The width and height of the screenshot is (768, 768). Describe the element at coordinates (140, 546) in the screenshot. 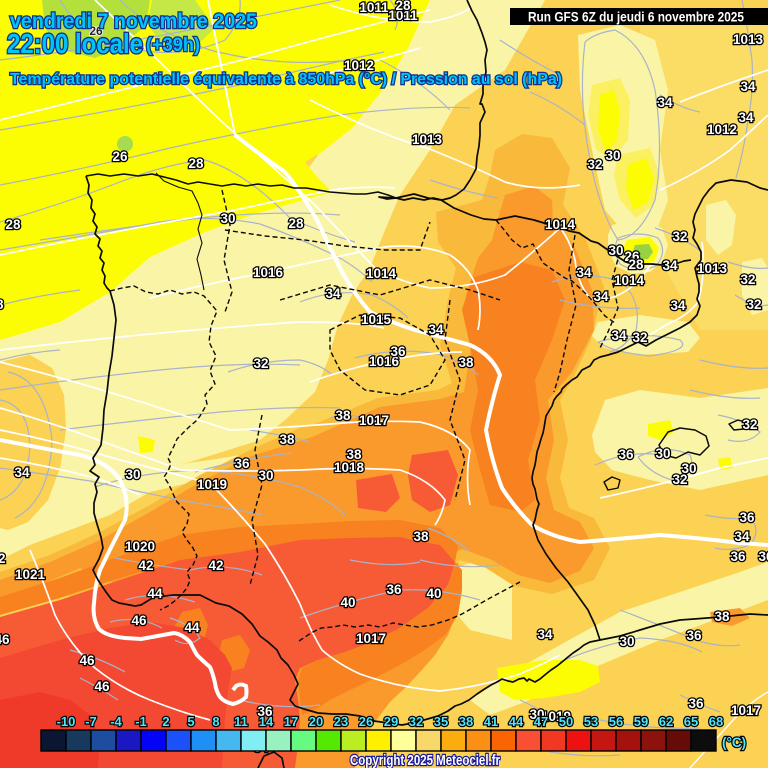

I see `svg-text: 1020` at that location.